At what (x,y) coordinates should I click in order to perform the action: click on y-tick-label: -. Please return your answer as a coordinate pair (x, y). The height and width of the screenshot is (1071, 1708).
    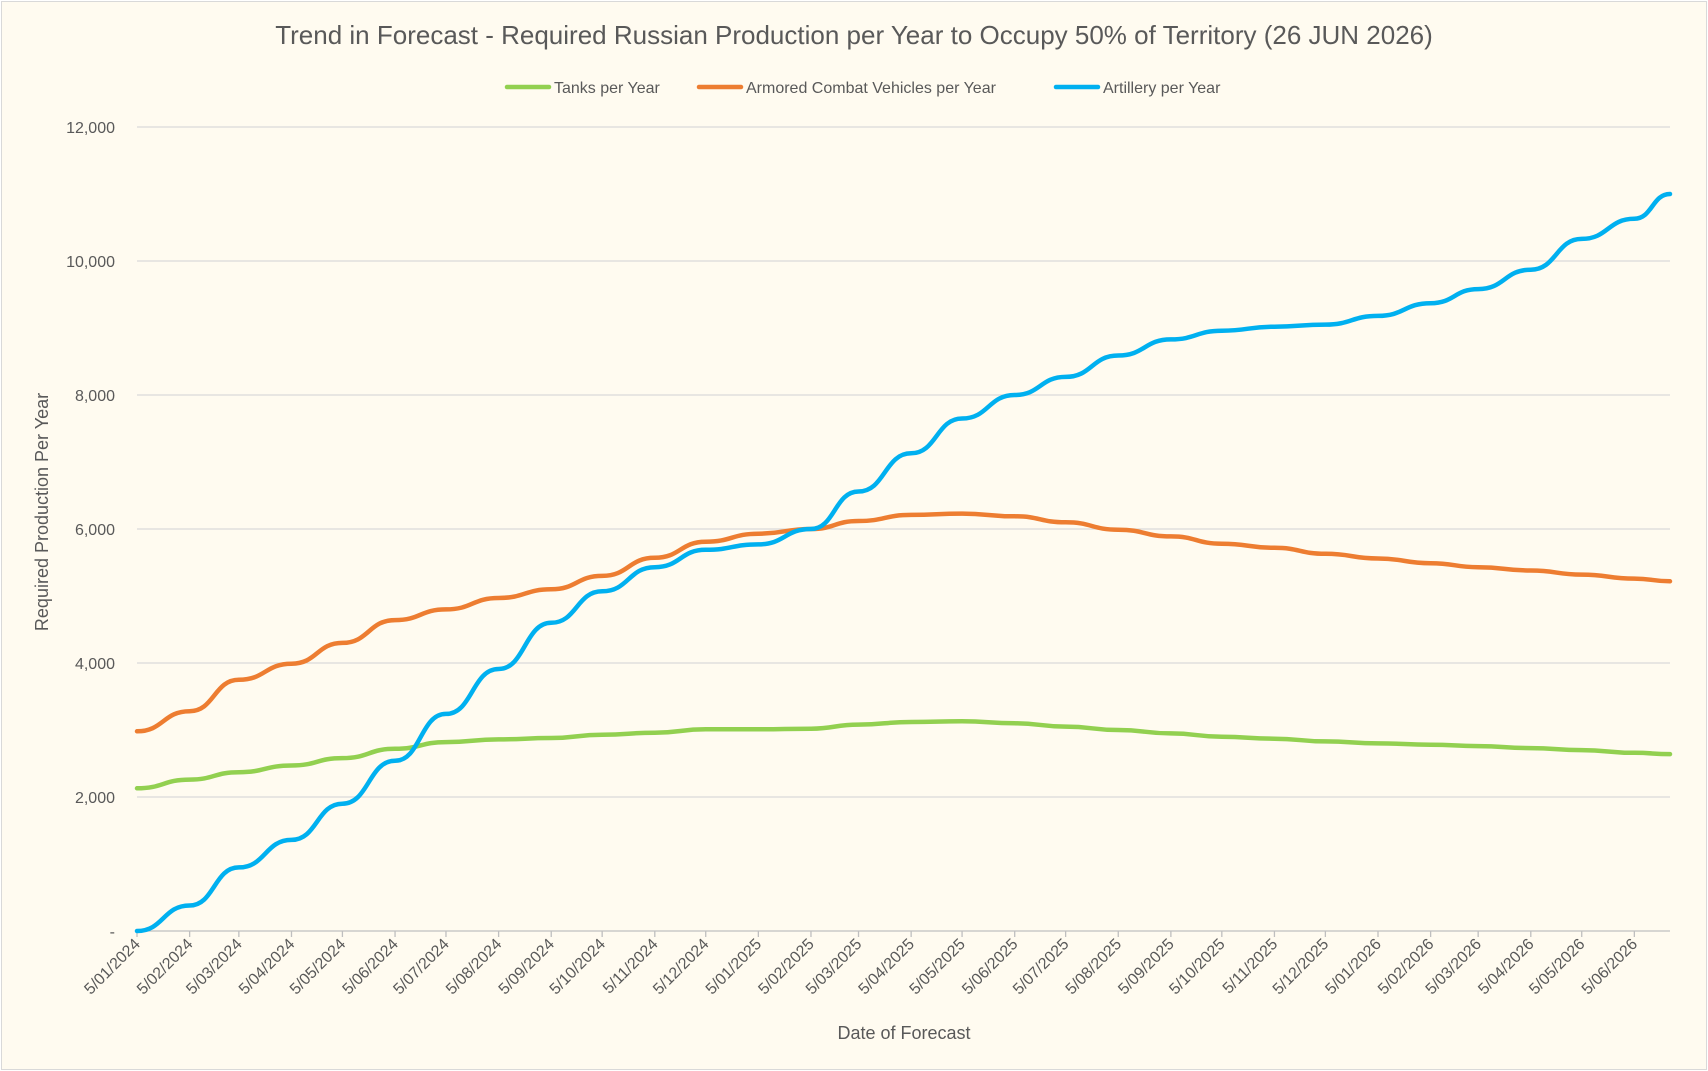
    Looking at the image, I should click on (112, 932).